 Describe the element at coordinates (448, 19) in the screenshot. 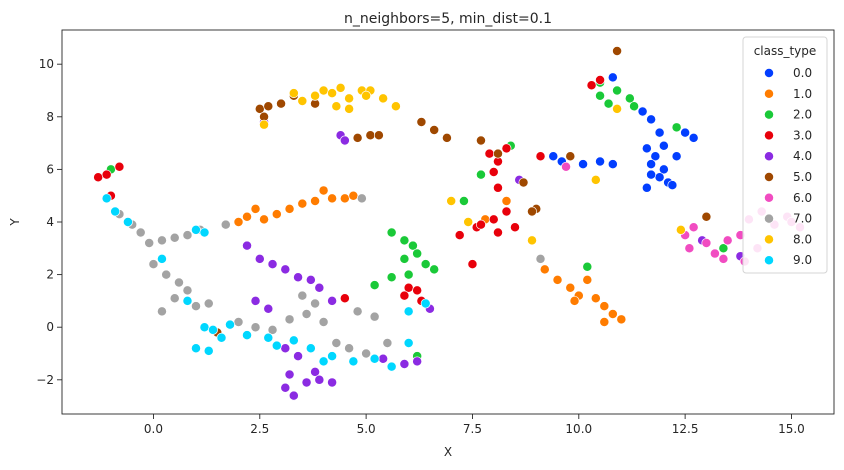

I see `chart-title: n_neighbors=5, min_dist=0.1` at that location.